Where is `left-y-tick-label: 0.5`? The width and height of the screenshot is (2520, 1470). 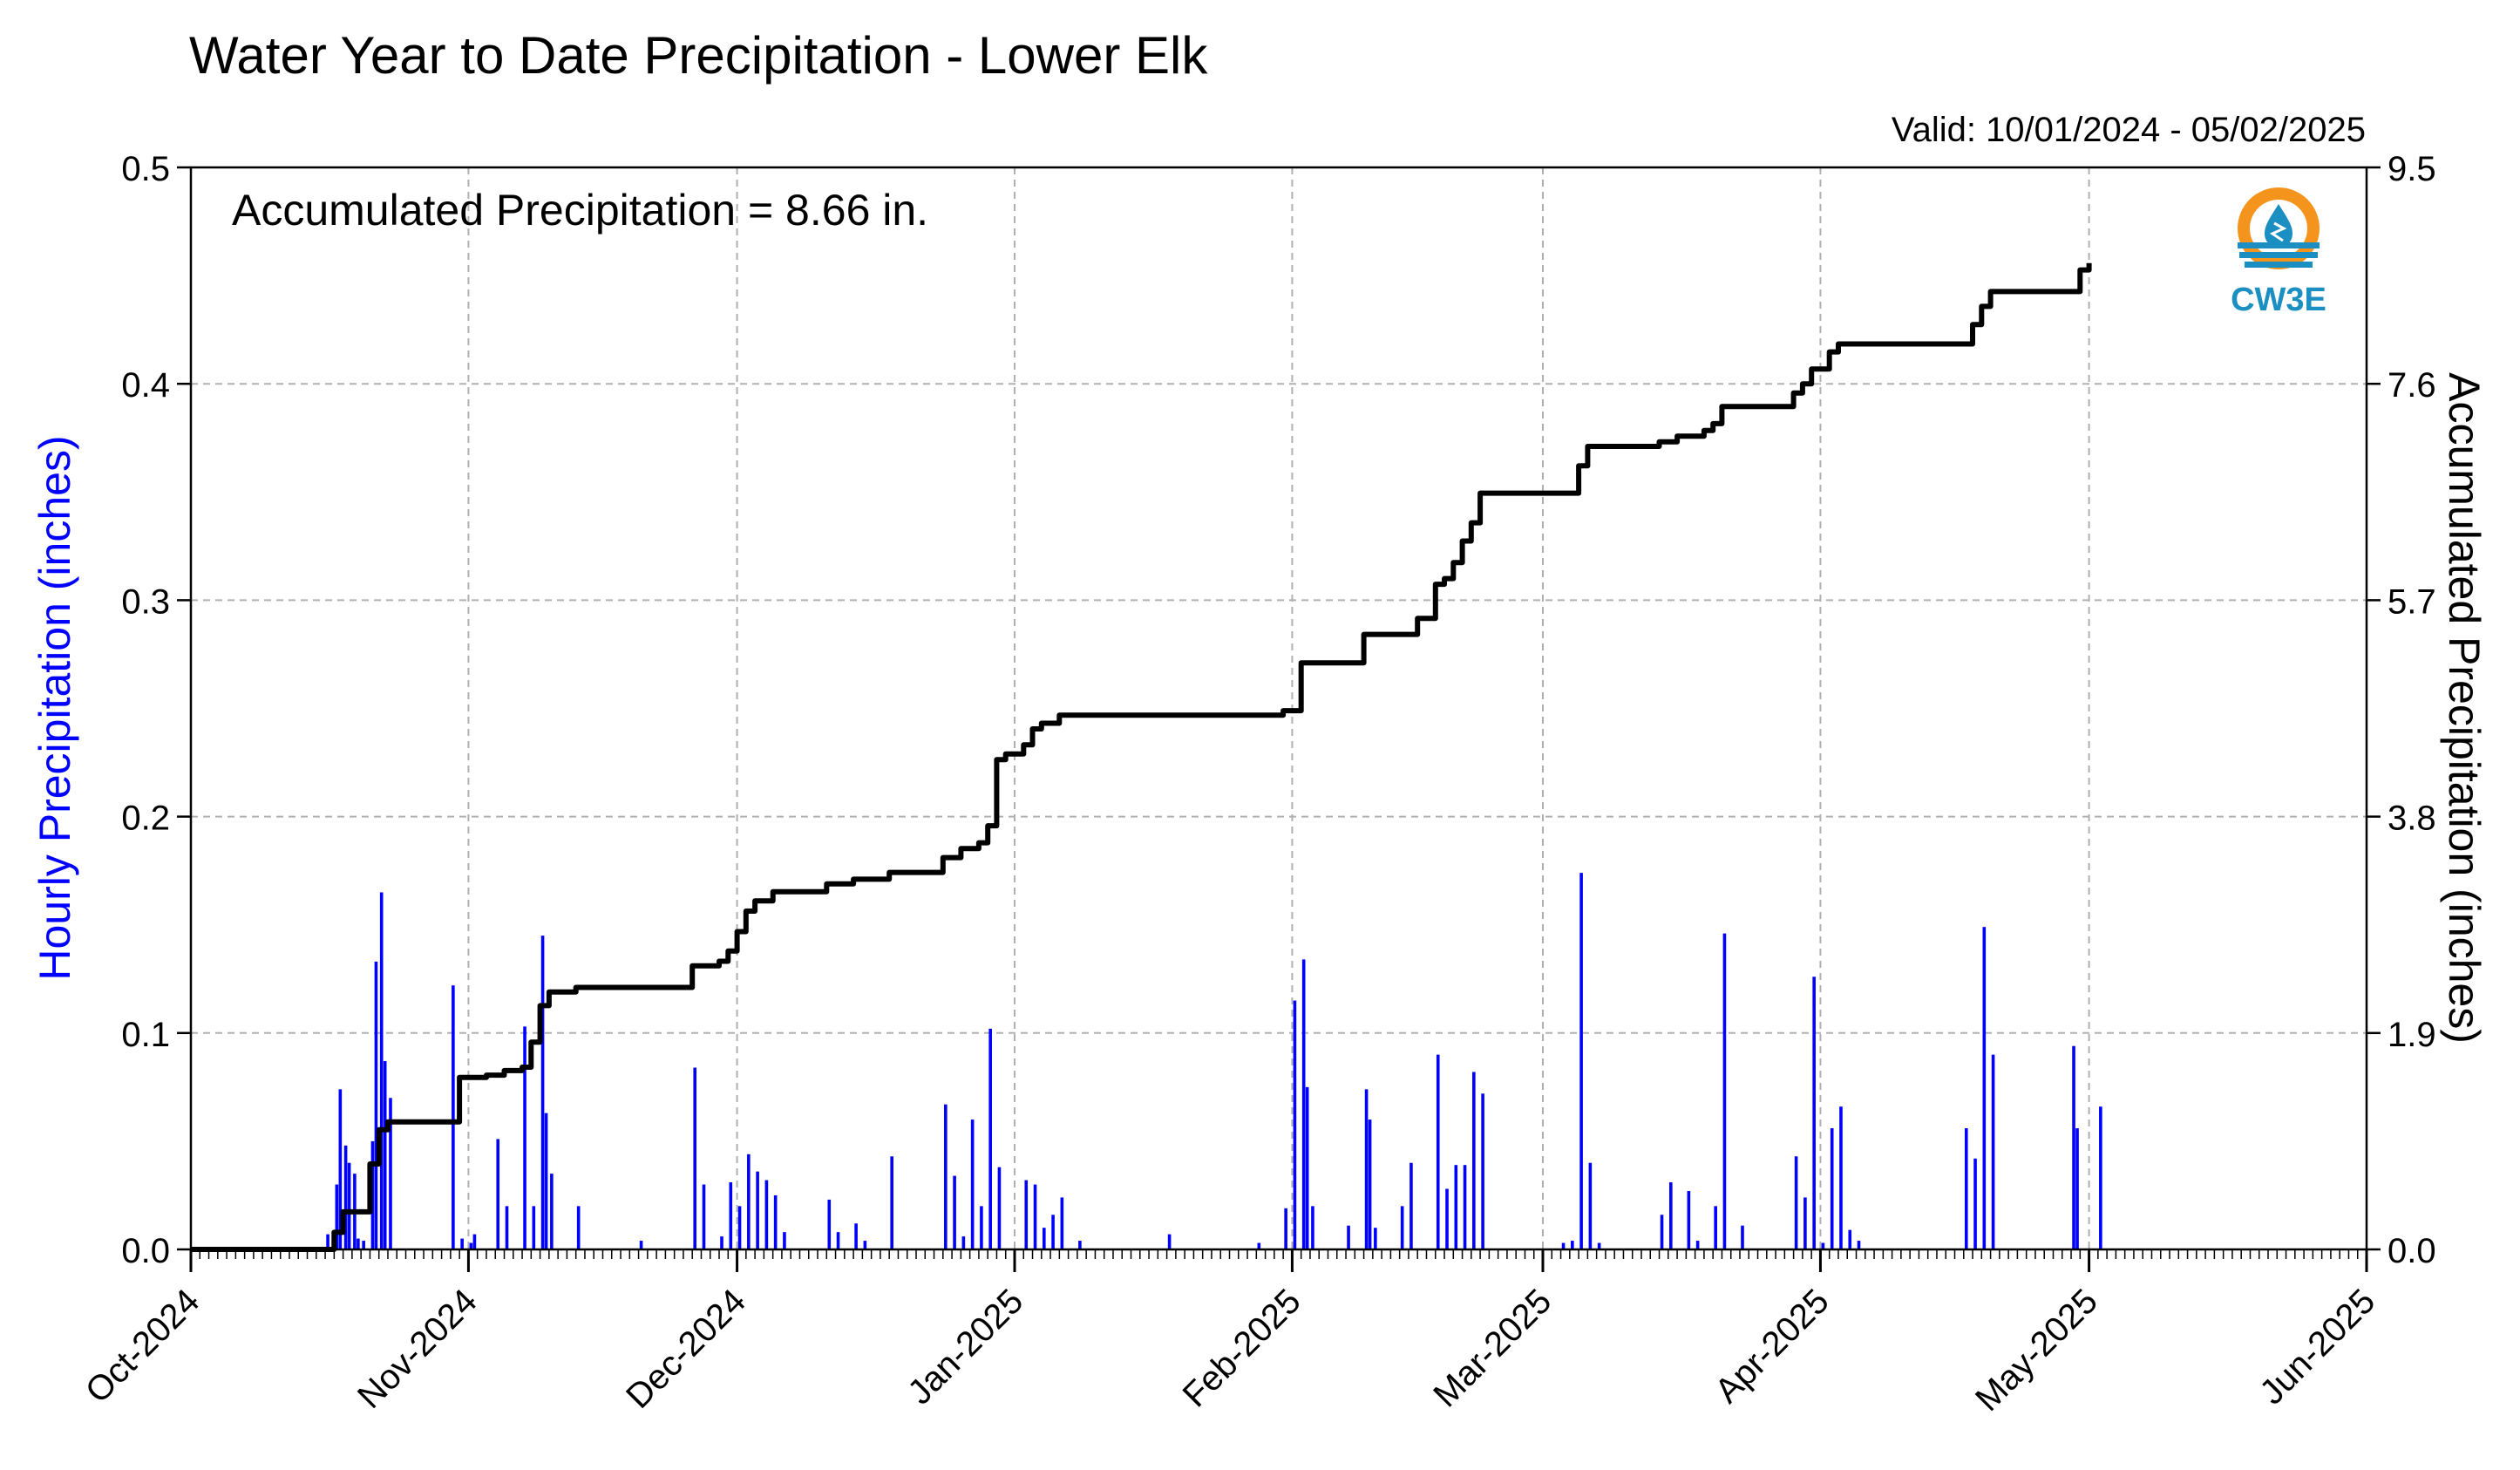
left-y-tick-label: 0.5 is located at coordinates (145, 169).